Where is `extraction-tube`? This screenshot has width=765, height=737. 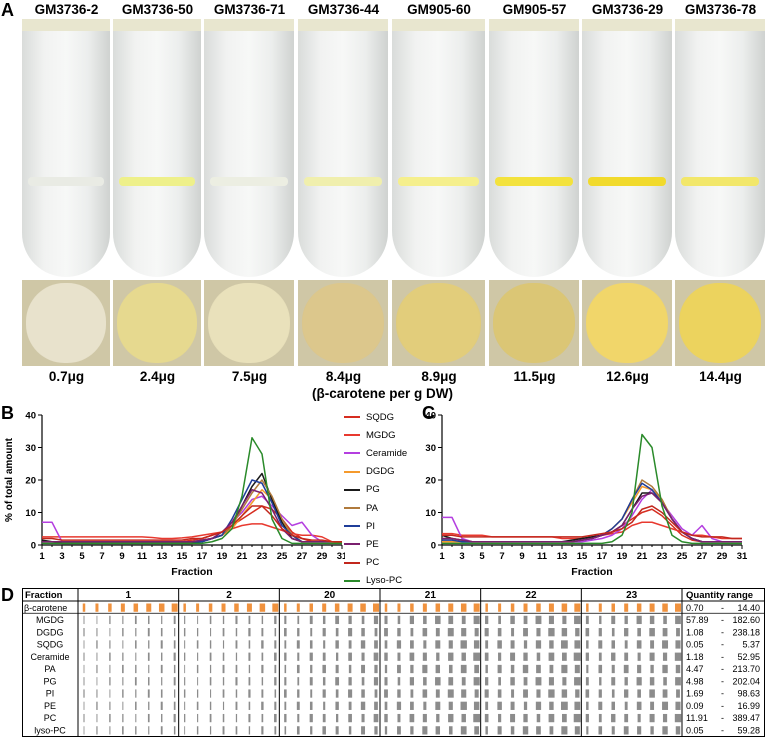
extraction-tube is located at coordinates (627, 148).